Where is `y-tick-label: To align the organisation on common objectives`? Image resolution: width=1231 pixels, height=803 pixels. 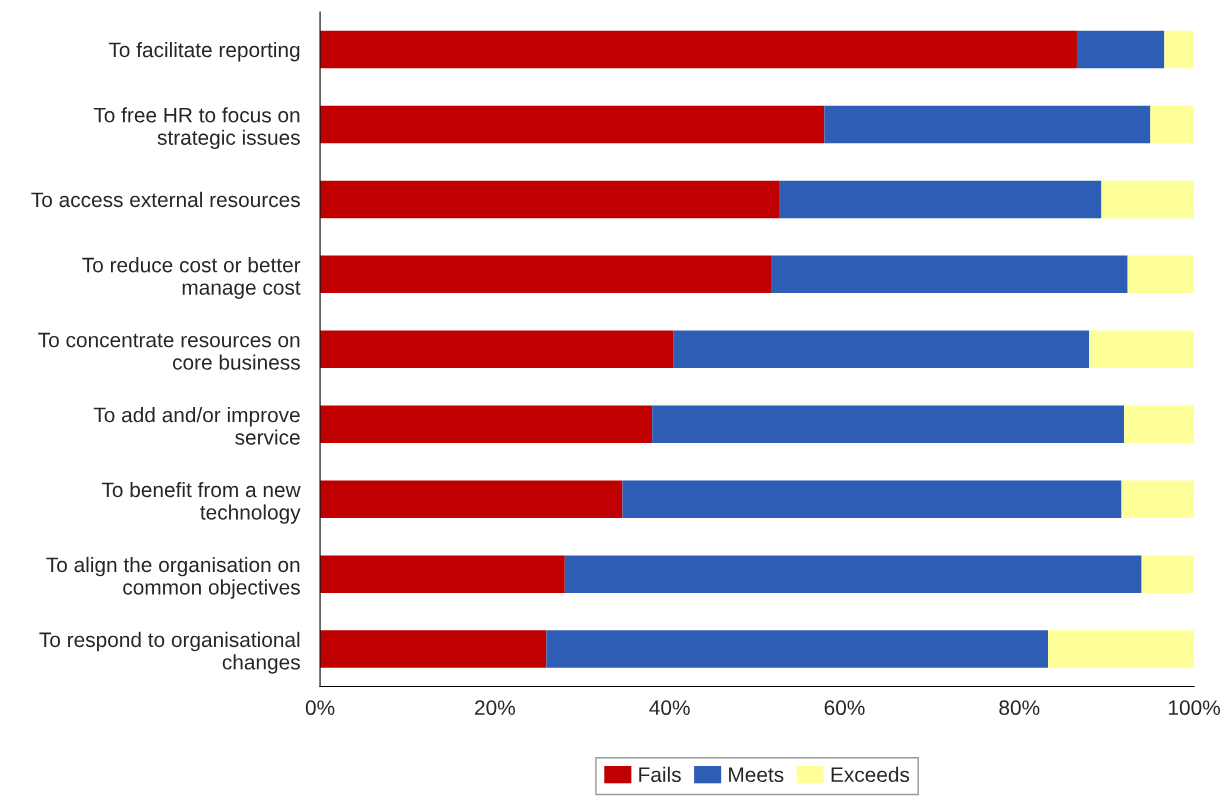
y-tick-label: To align the organisation on common objectives is located at coordinates (173, 577).